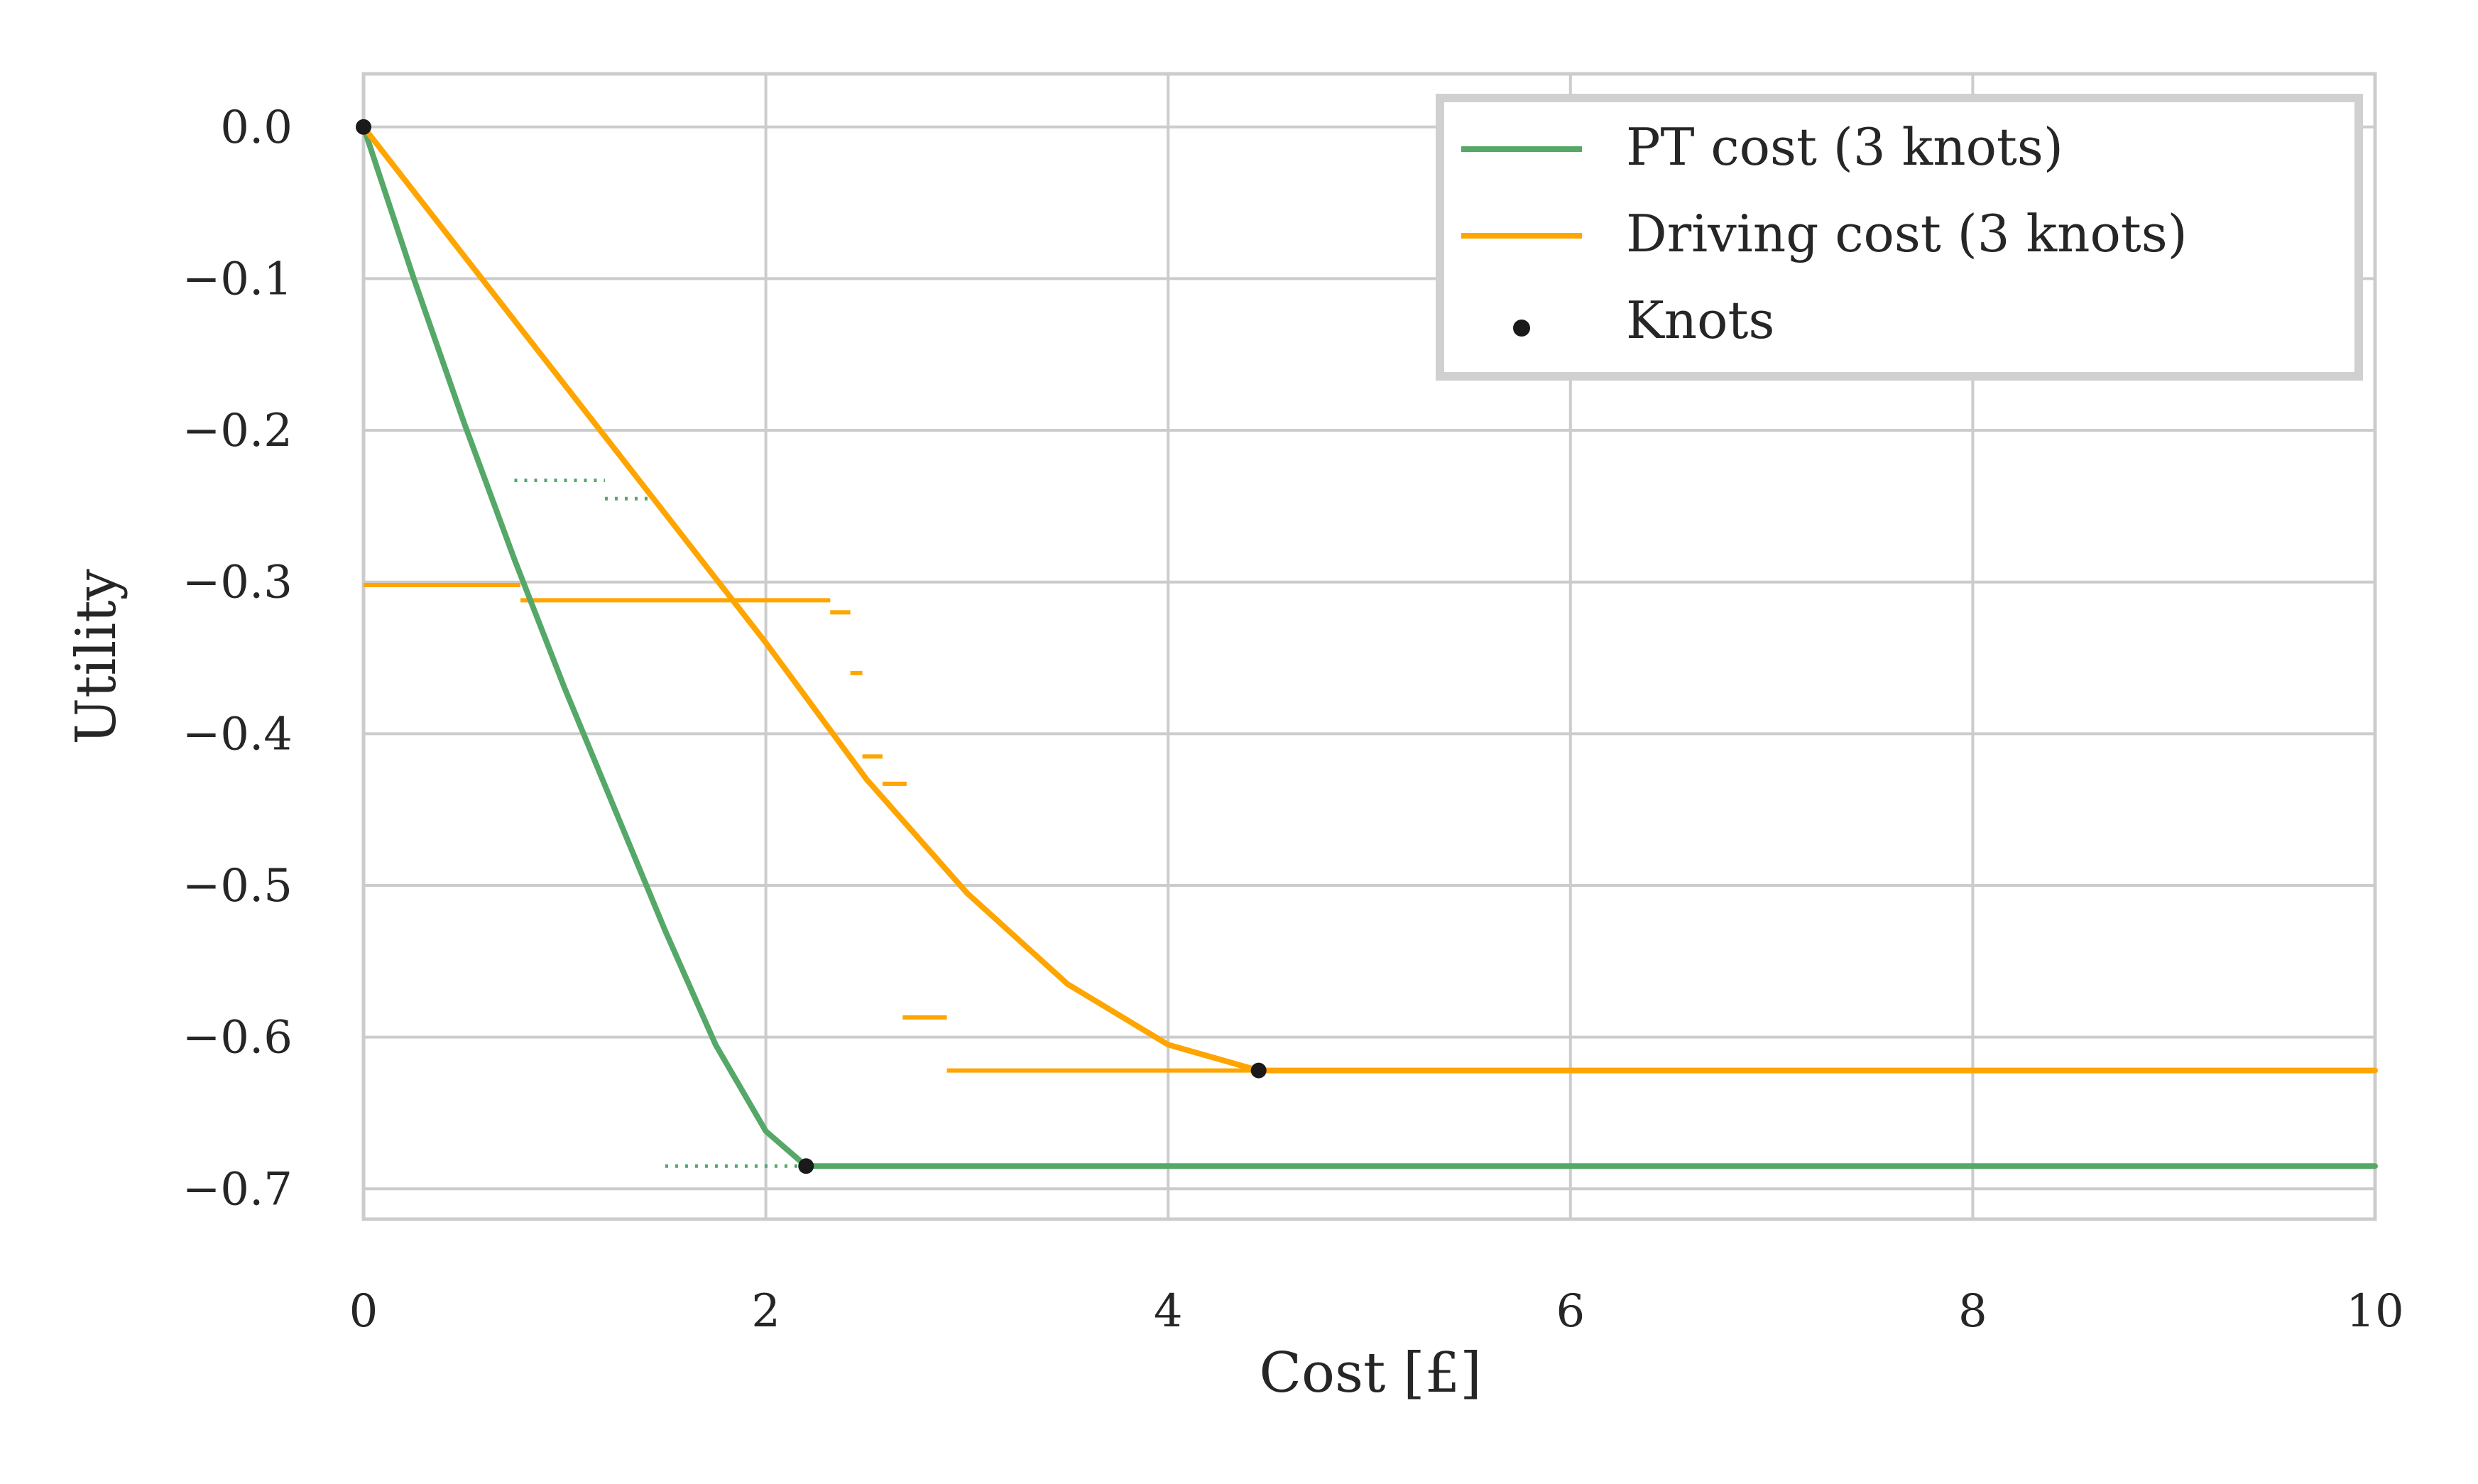 This screenshot has width=2478, height=1484. What do you see at coordinates (238, 583) in the screenshot?
I see `y-tick-label: −0.3` at bounding box center [238, 583].